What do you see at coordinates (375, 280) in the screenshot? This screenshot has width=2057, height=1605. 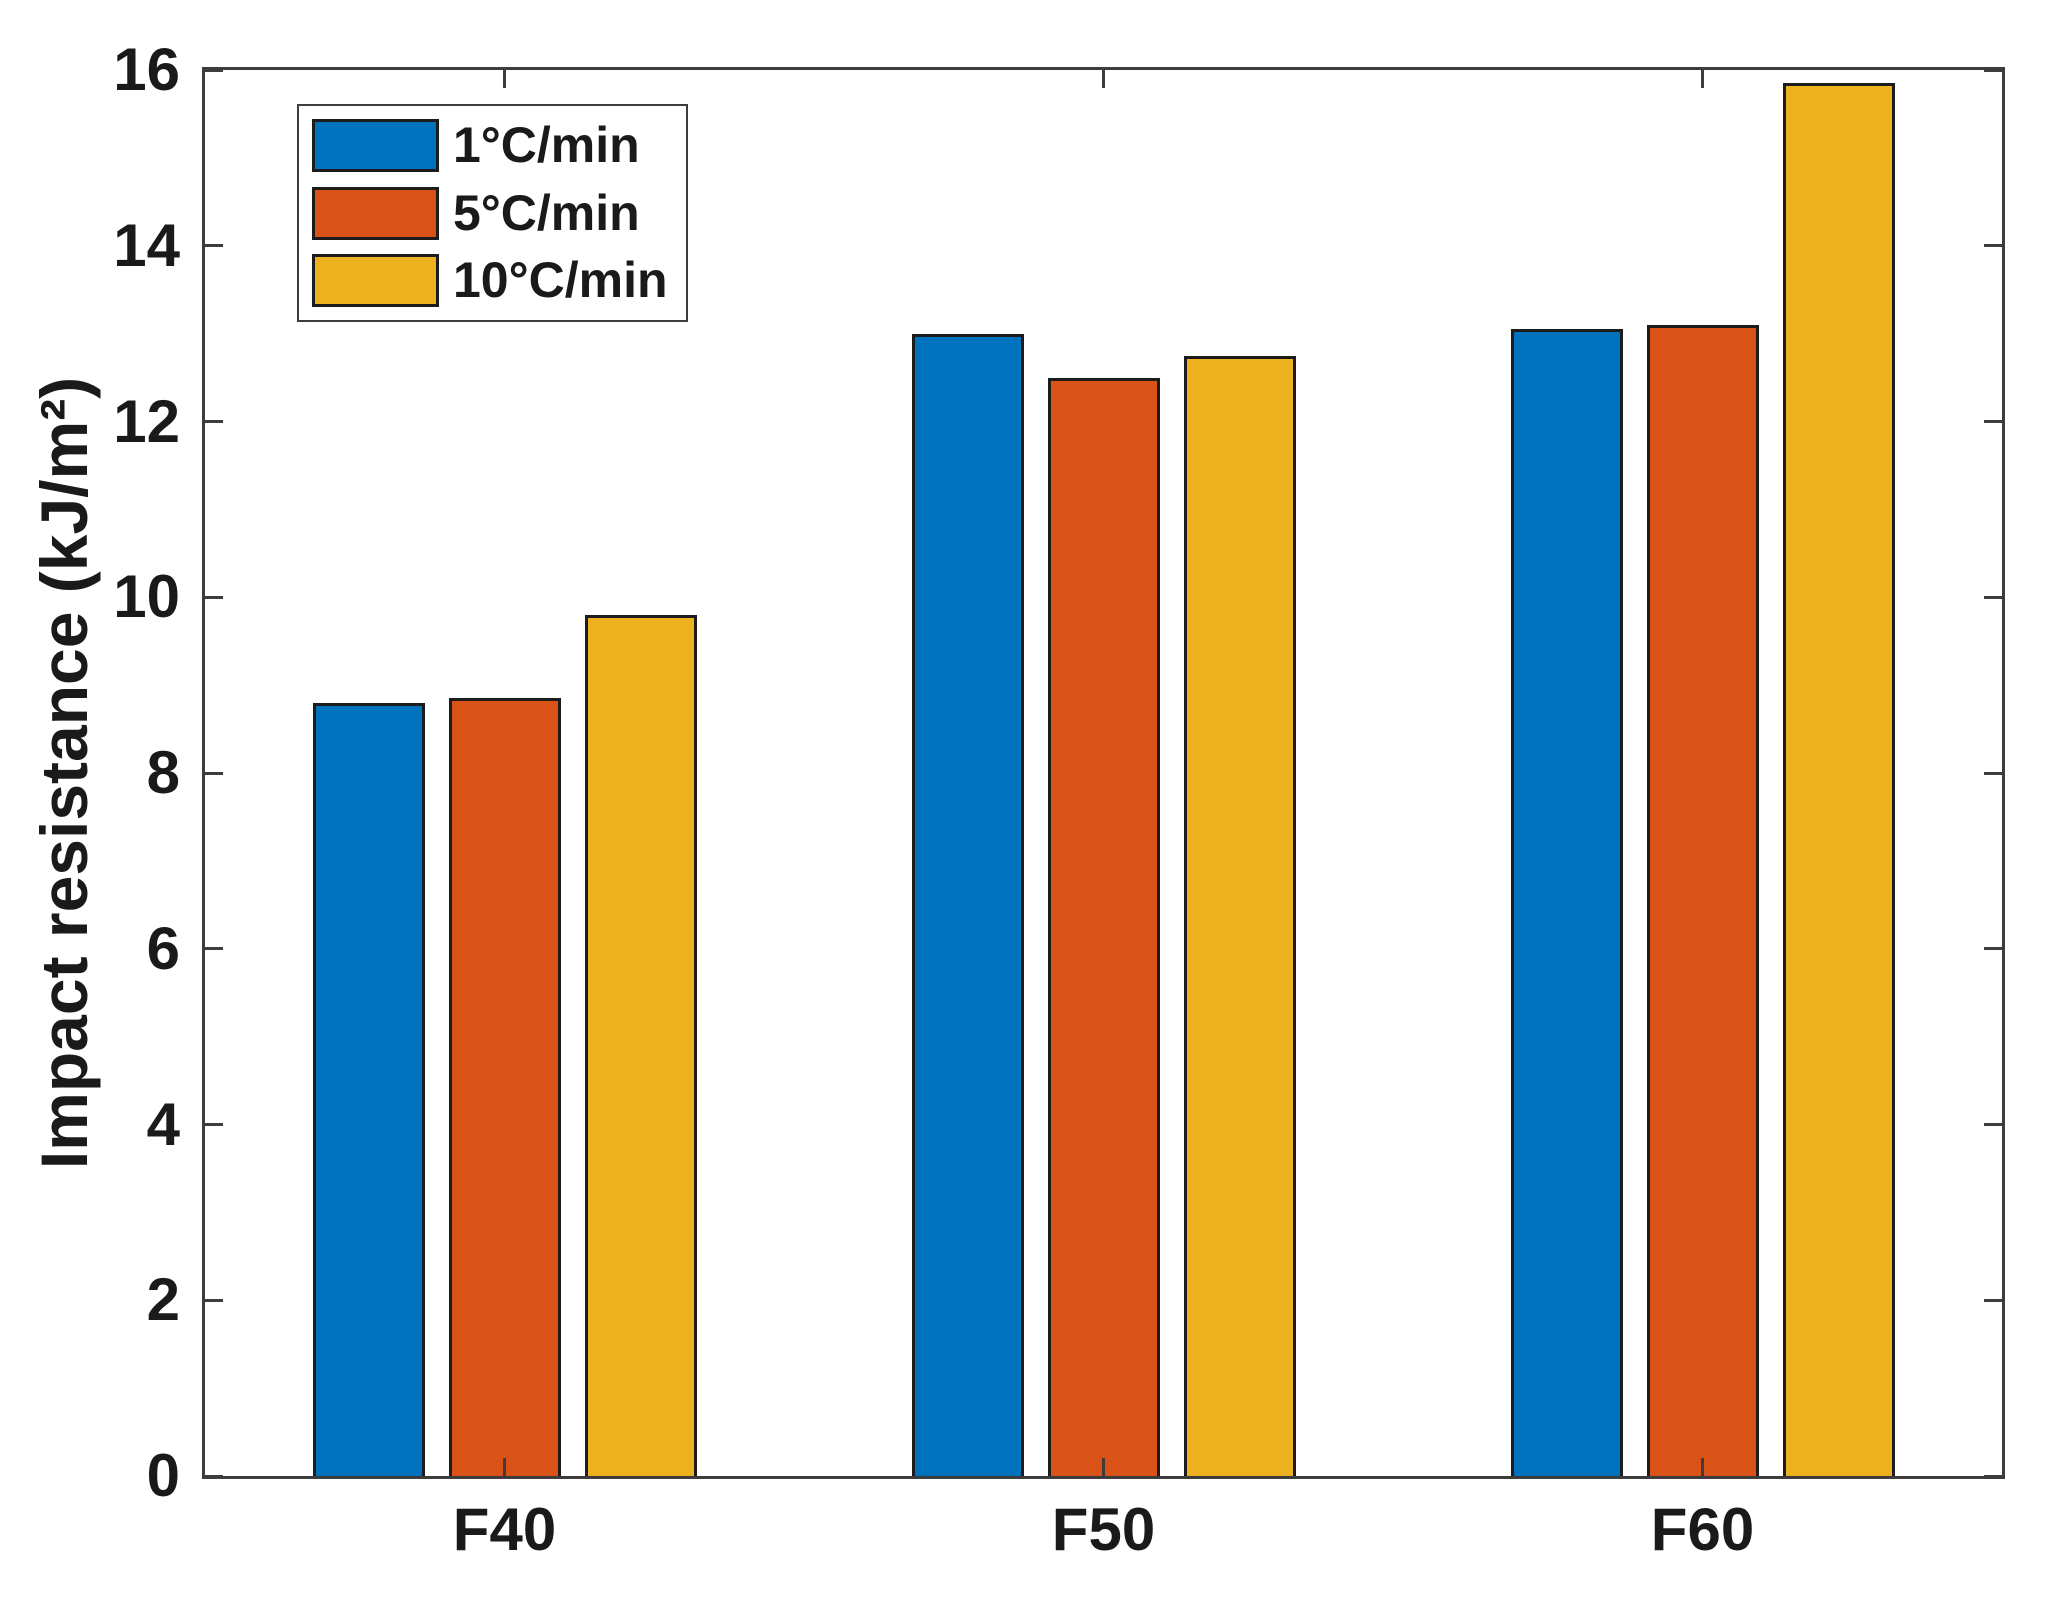 I see `legend-swatch-10c-min` at bounding box center [375, 280].